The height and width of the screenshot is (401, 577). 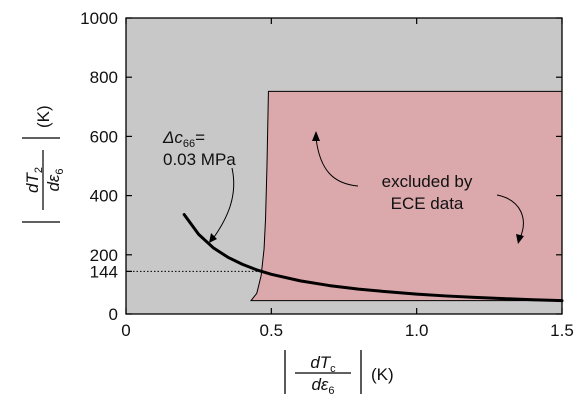 I want to click on annotation-excluded: excluded by ECE data, so click(x=418, y=187).